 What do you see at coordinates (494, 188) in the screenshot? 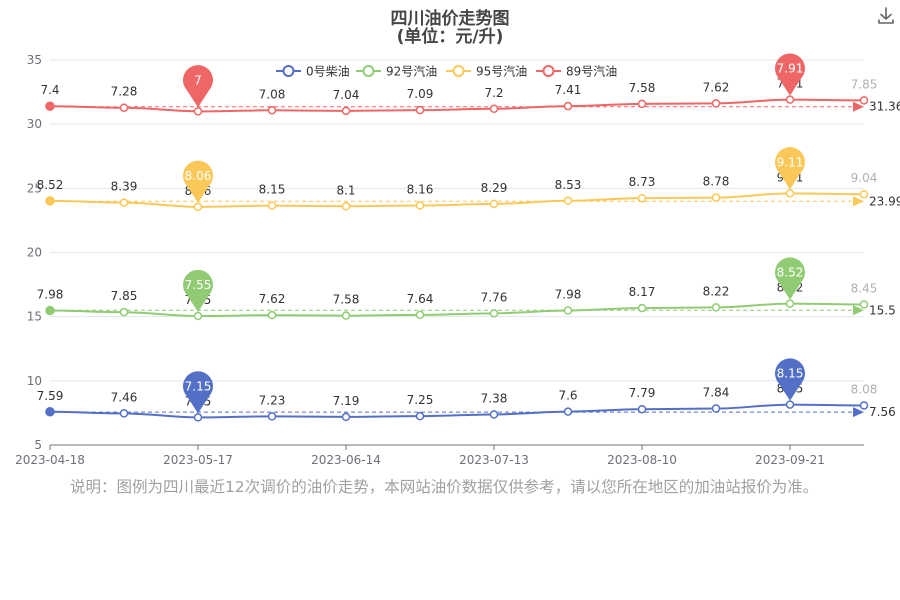
I see `data-label: 8.29` at bounding box center [494, 188].